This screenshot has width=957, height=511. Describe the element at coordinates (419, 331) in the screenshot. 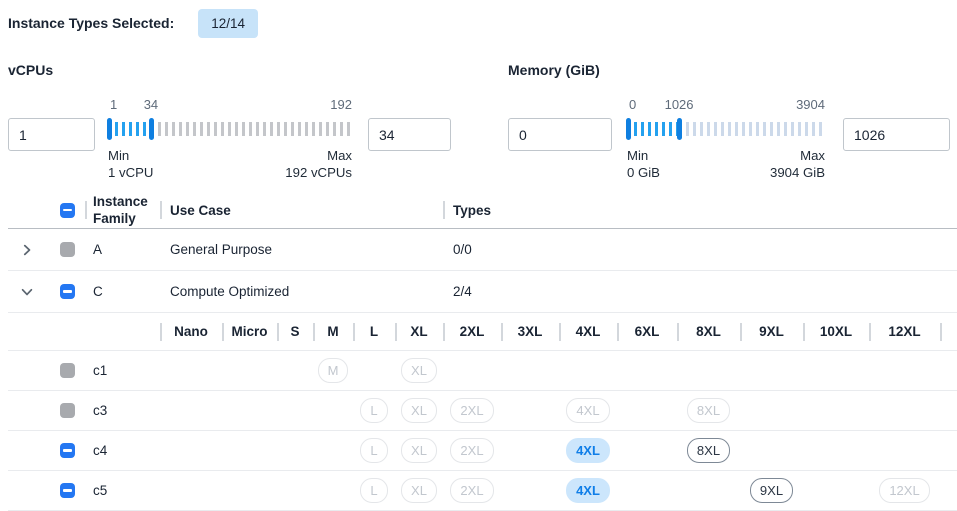

I see `size-column-header-xl: XL` at that location.